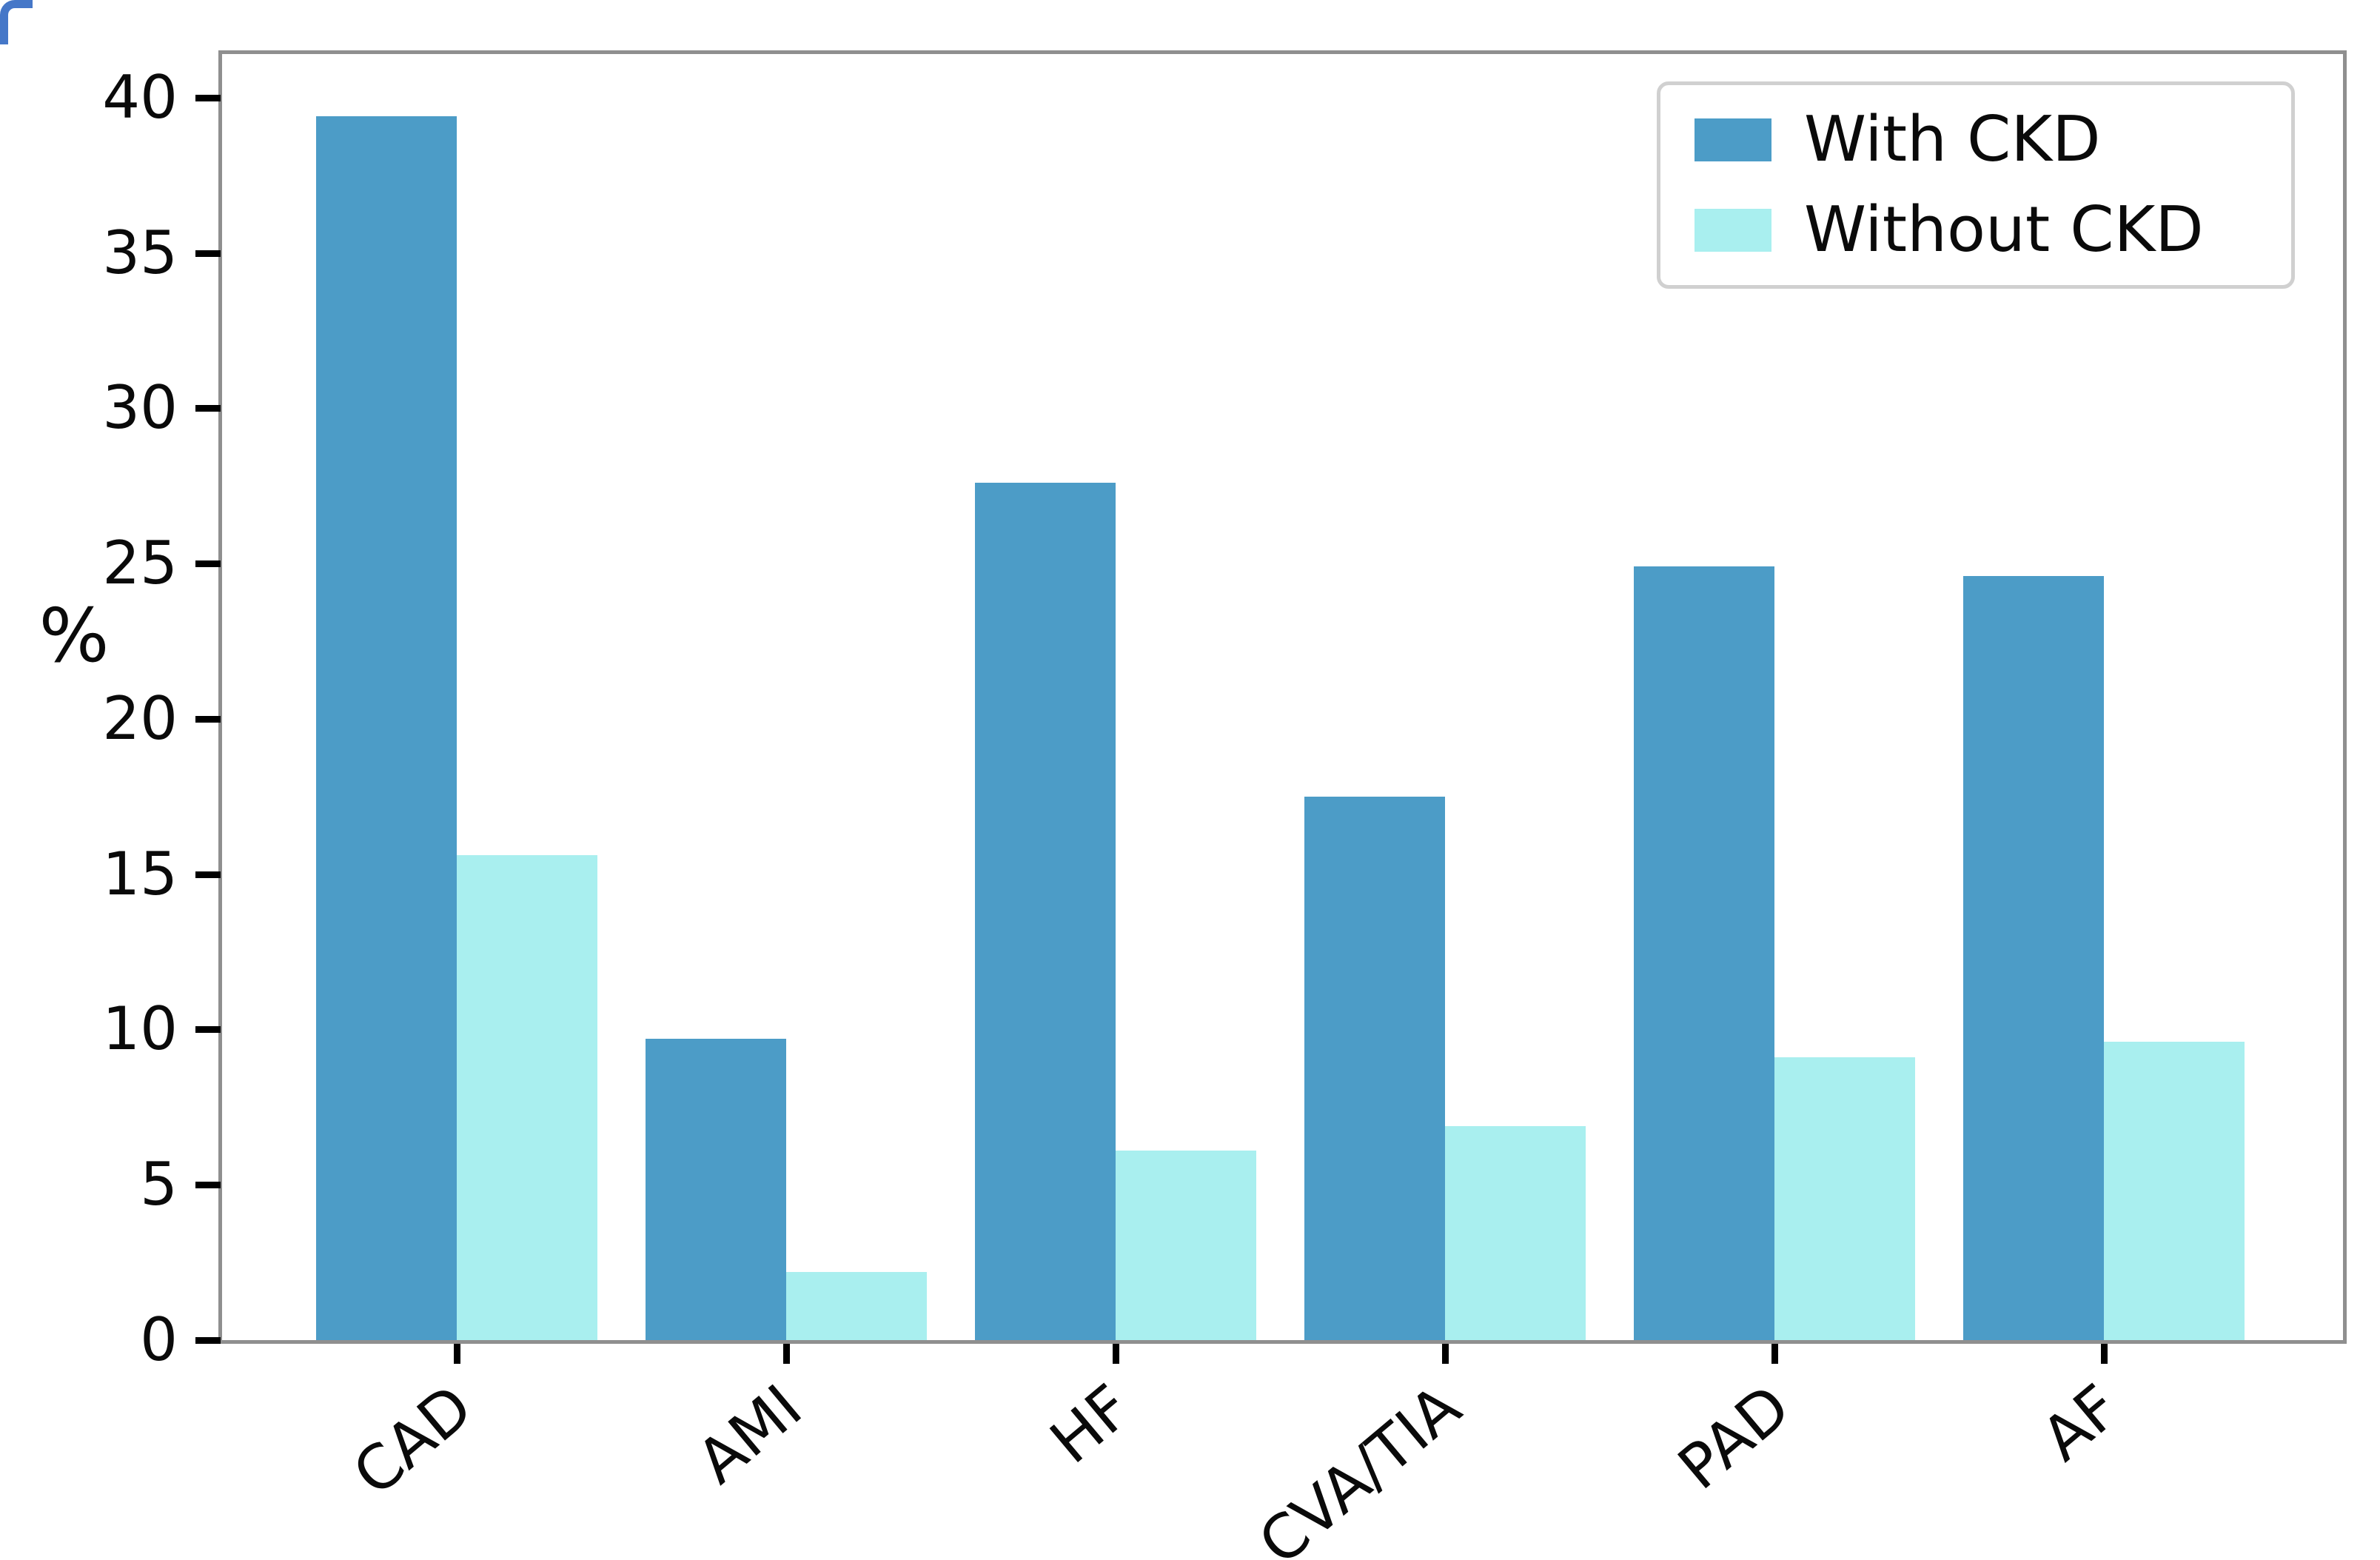  What do you see at coordinates (140, 718) in the screenshot?
I see `y-tick-label-20: 20` at bounding box center [140, 718].